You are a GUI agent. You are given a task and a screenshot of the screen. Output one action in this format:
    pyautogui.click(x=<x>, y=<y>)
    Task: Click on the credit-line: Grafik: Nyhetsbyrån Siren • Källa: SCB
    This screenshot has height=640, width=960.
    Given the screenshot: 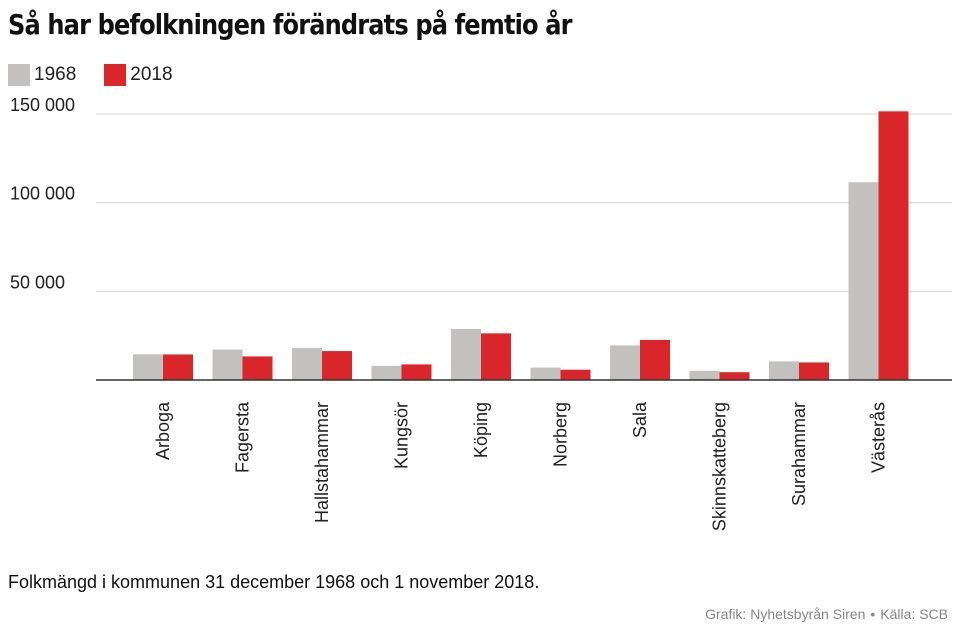 What is the action you would take?
    pyautogui.click(x=826, y=614)
    